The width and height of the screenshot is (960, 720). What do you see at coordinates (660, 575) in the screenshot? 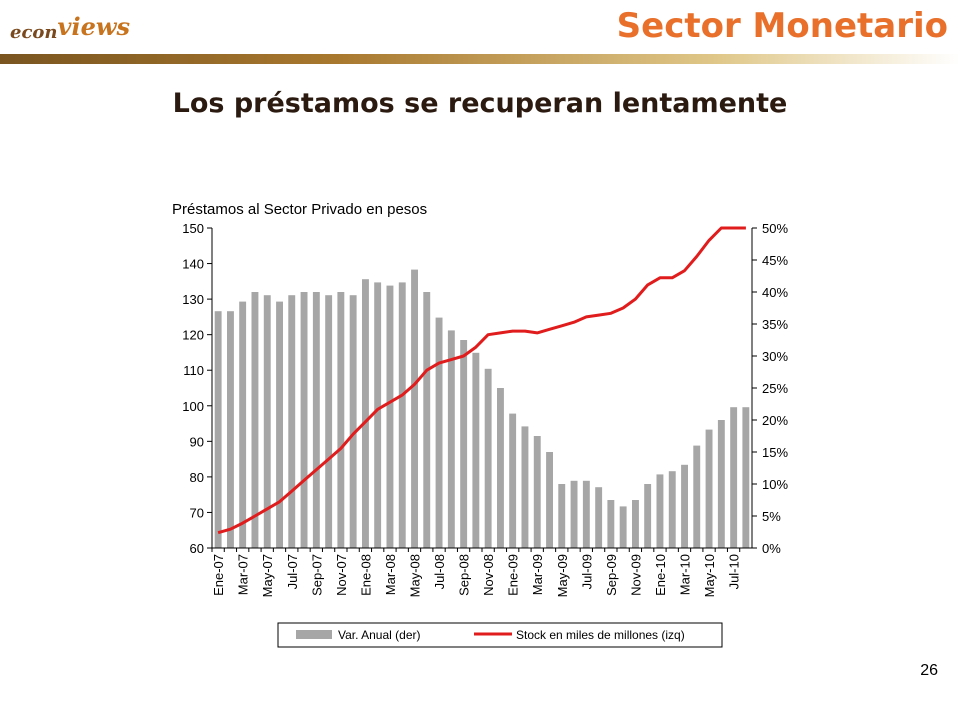
I see `x-tick-label: Ene-10` at bounding box center [660, 575].